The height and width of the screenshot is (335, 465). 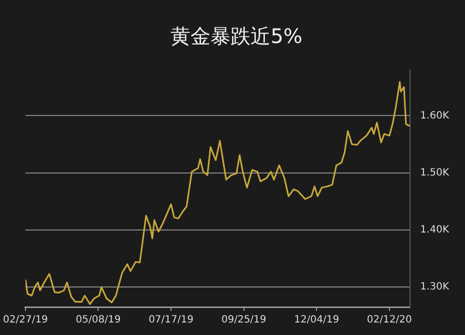 I want to click on y-tick-label: 1.40K, so click(x=435, y=230).